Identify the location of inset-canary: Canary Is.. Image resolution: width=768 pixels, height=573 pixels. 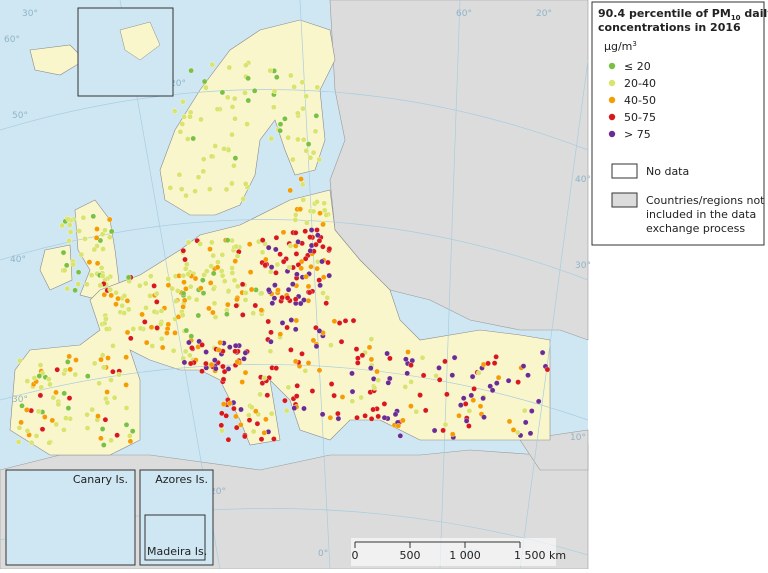
(70, 517).